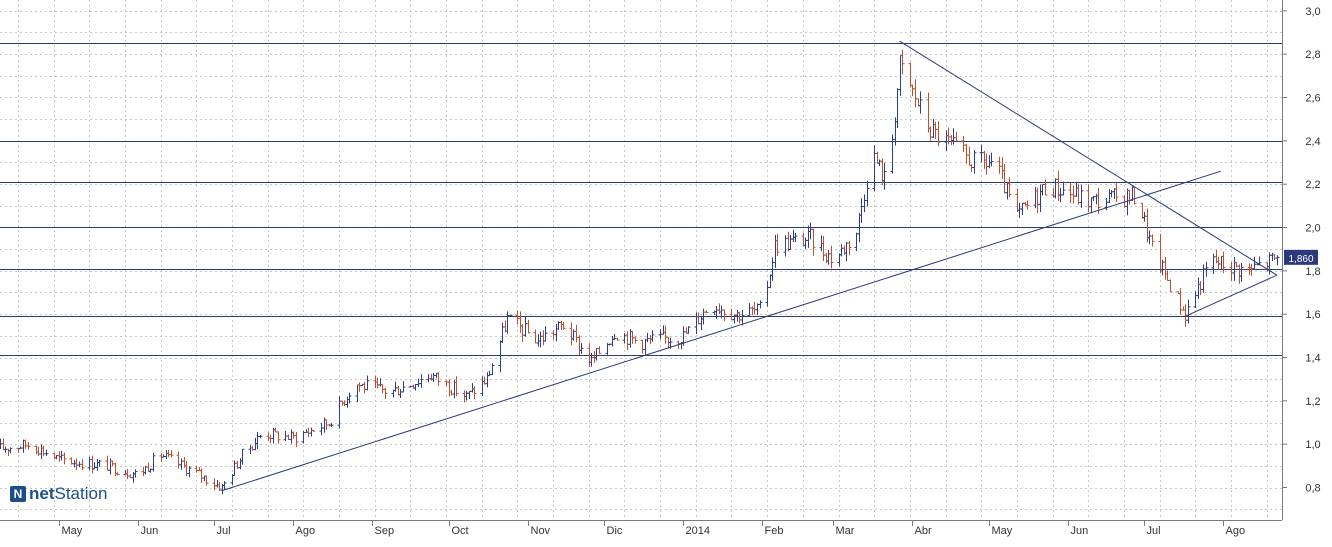 The image size is (1332, 547). What do you see at coordinates (42, 493) in the screenshot?
I see `brand-text-net: net` at bounding box center [42, 493].